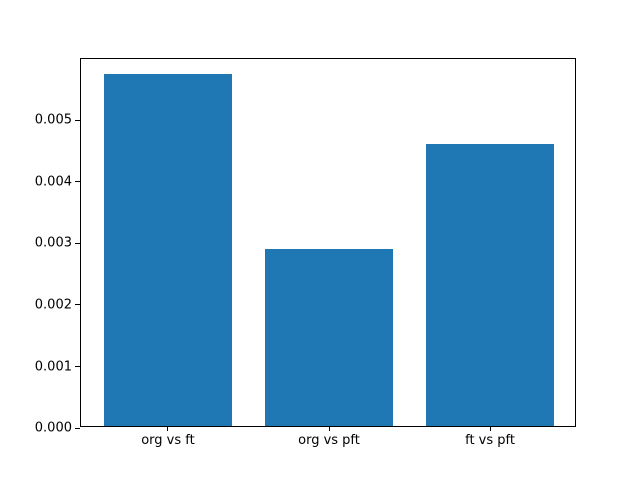  What do you see at coordinates (168, 250) in the screenshot?
I see `bar-org-vs-ft` at bounding box center [168, 250].